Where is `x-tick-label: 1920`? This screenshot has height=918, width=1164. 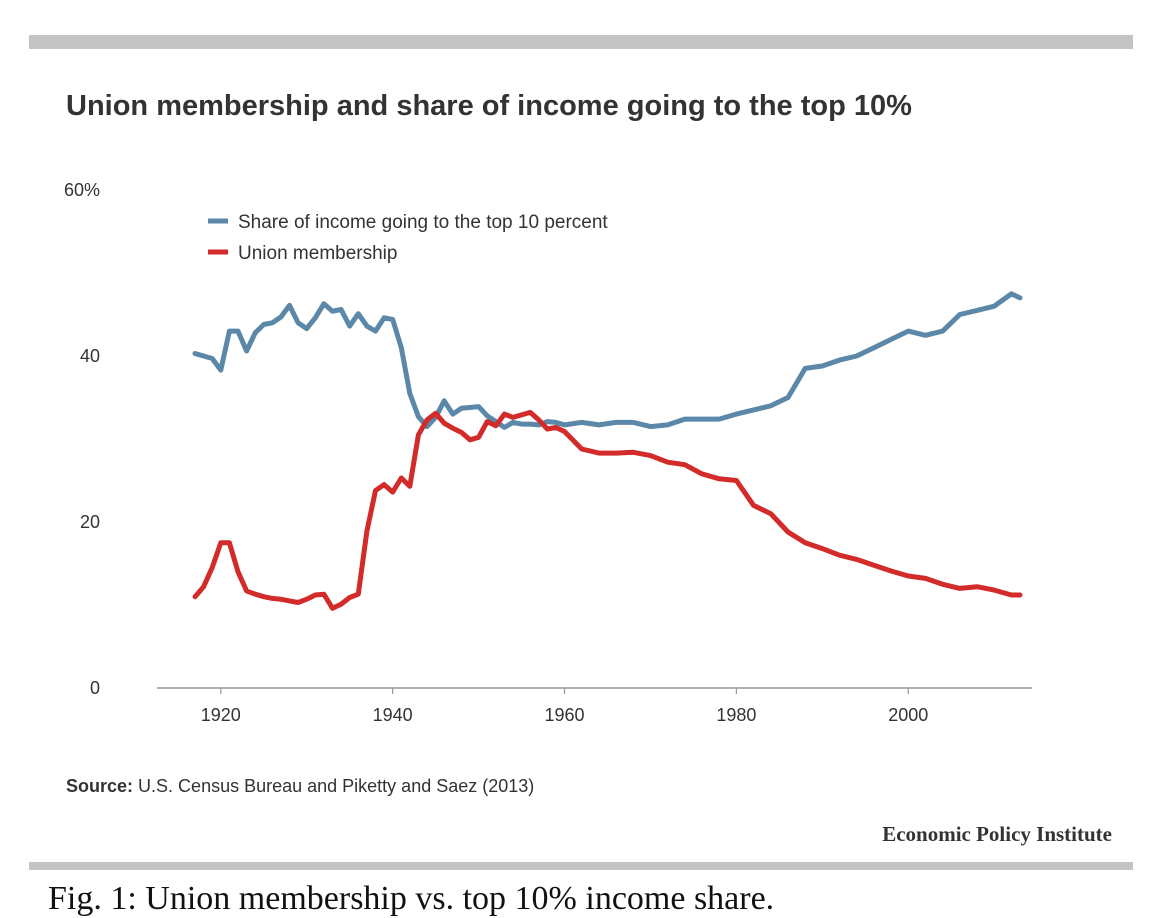 x-tick-label: 1920 is located at coordinates (221, 715).